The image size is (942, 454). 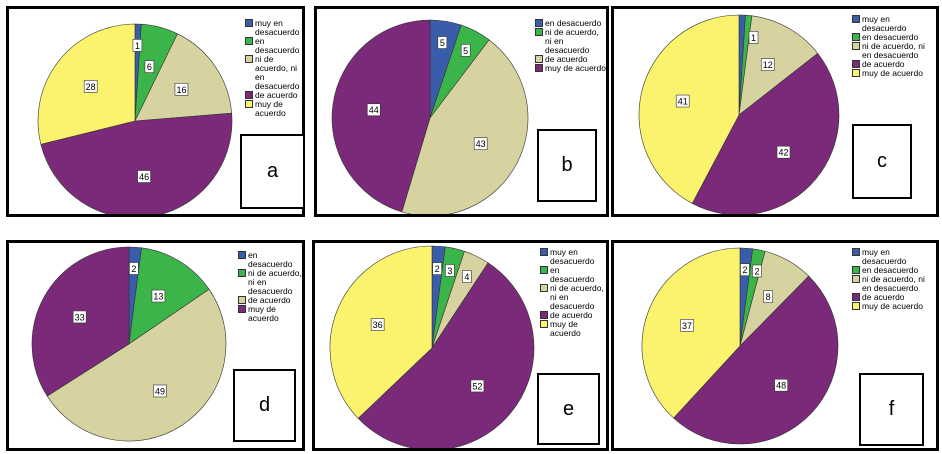 I want to click on svg-text: 37, so click(x=687, y=326).